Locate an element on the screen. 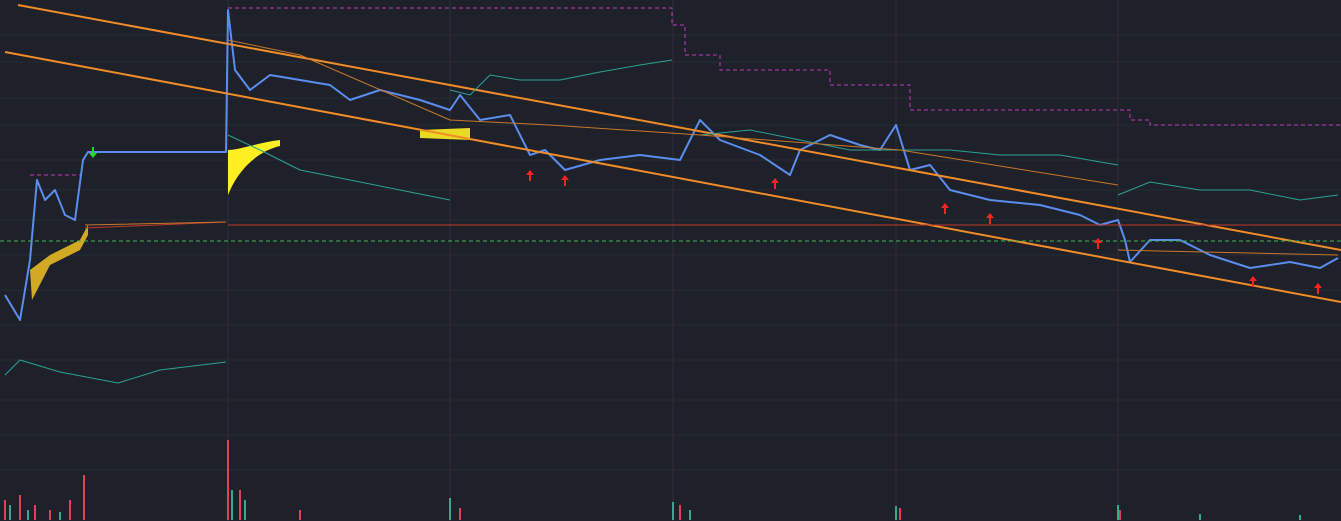 The height and width of the screenshot is (521, 1341). sell-arrow is located at coordinates (93, 152).